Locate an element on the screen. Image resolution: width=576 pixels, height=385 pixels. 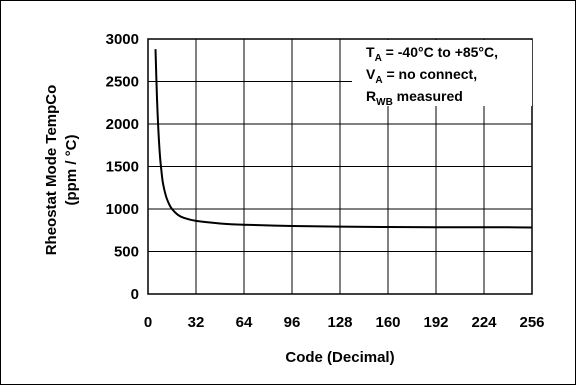
y-tick-label: 1500 is located at coordinates (122, 167).